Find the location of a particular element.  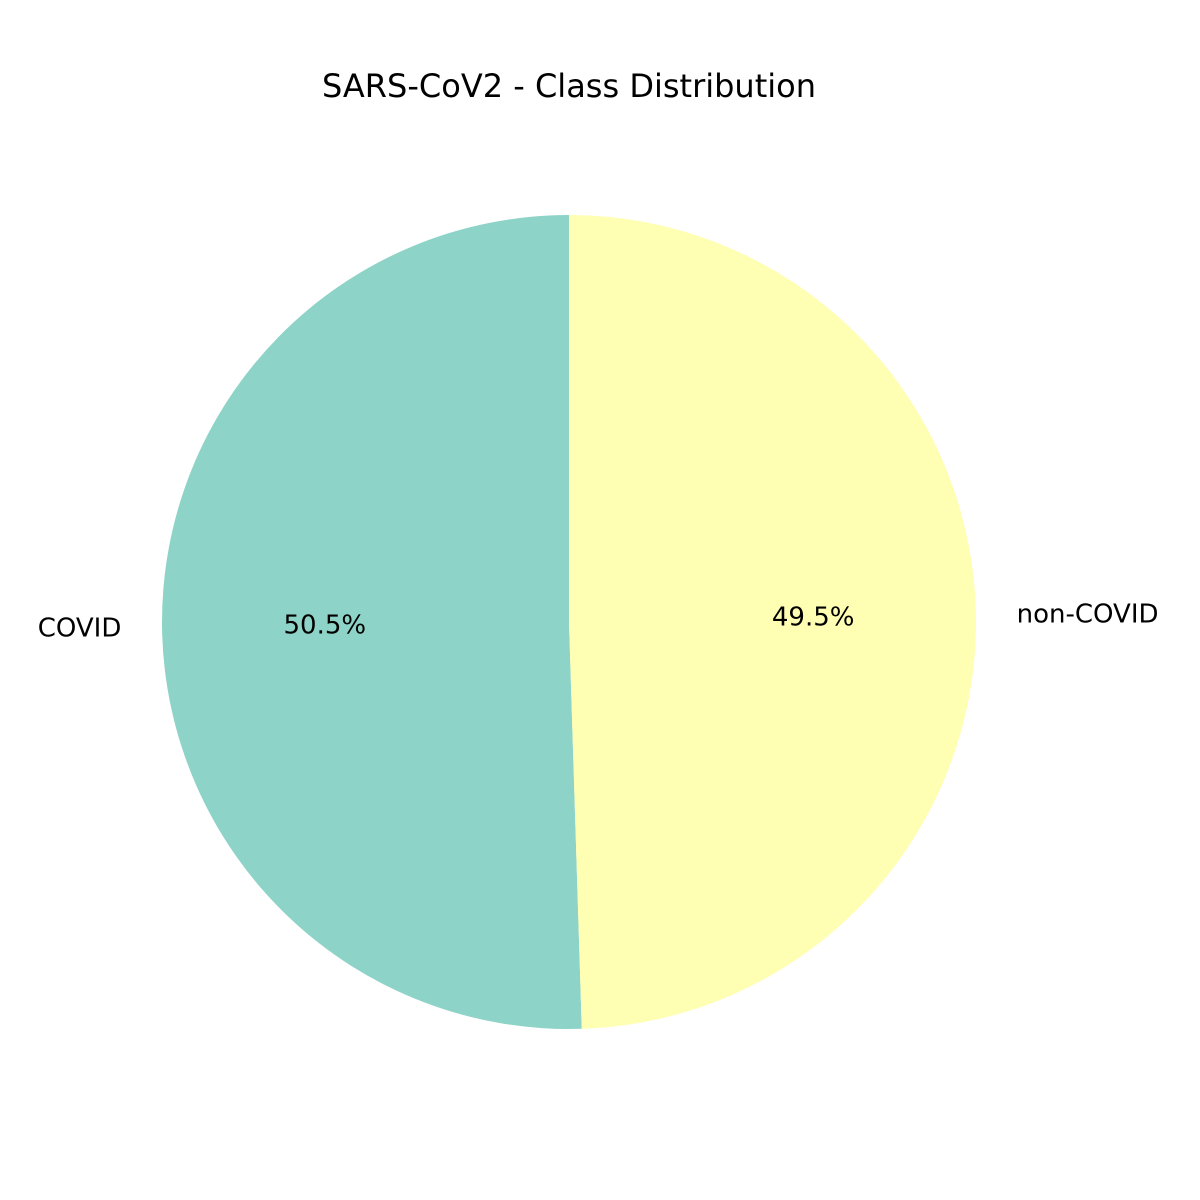

slice-label-non-covid: non-COVID is located at coordinates (1088, 614).